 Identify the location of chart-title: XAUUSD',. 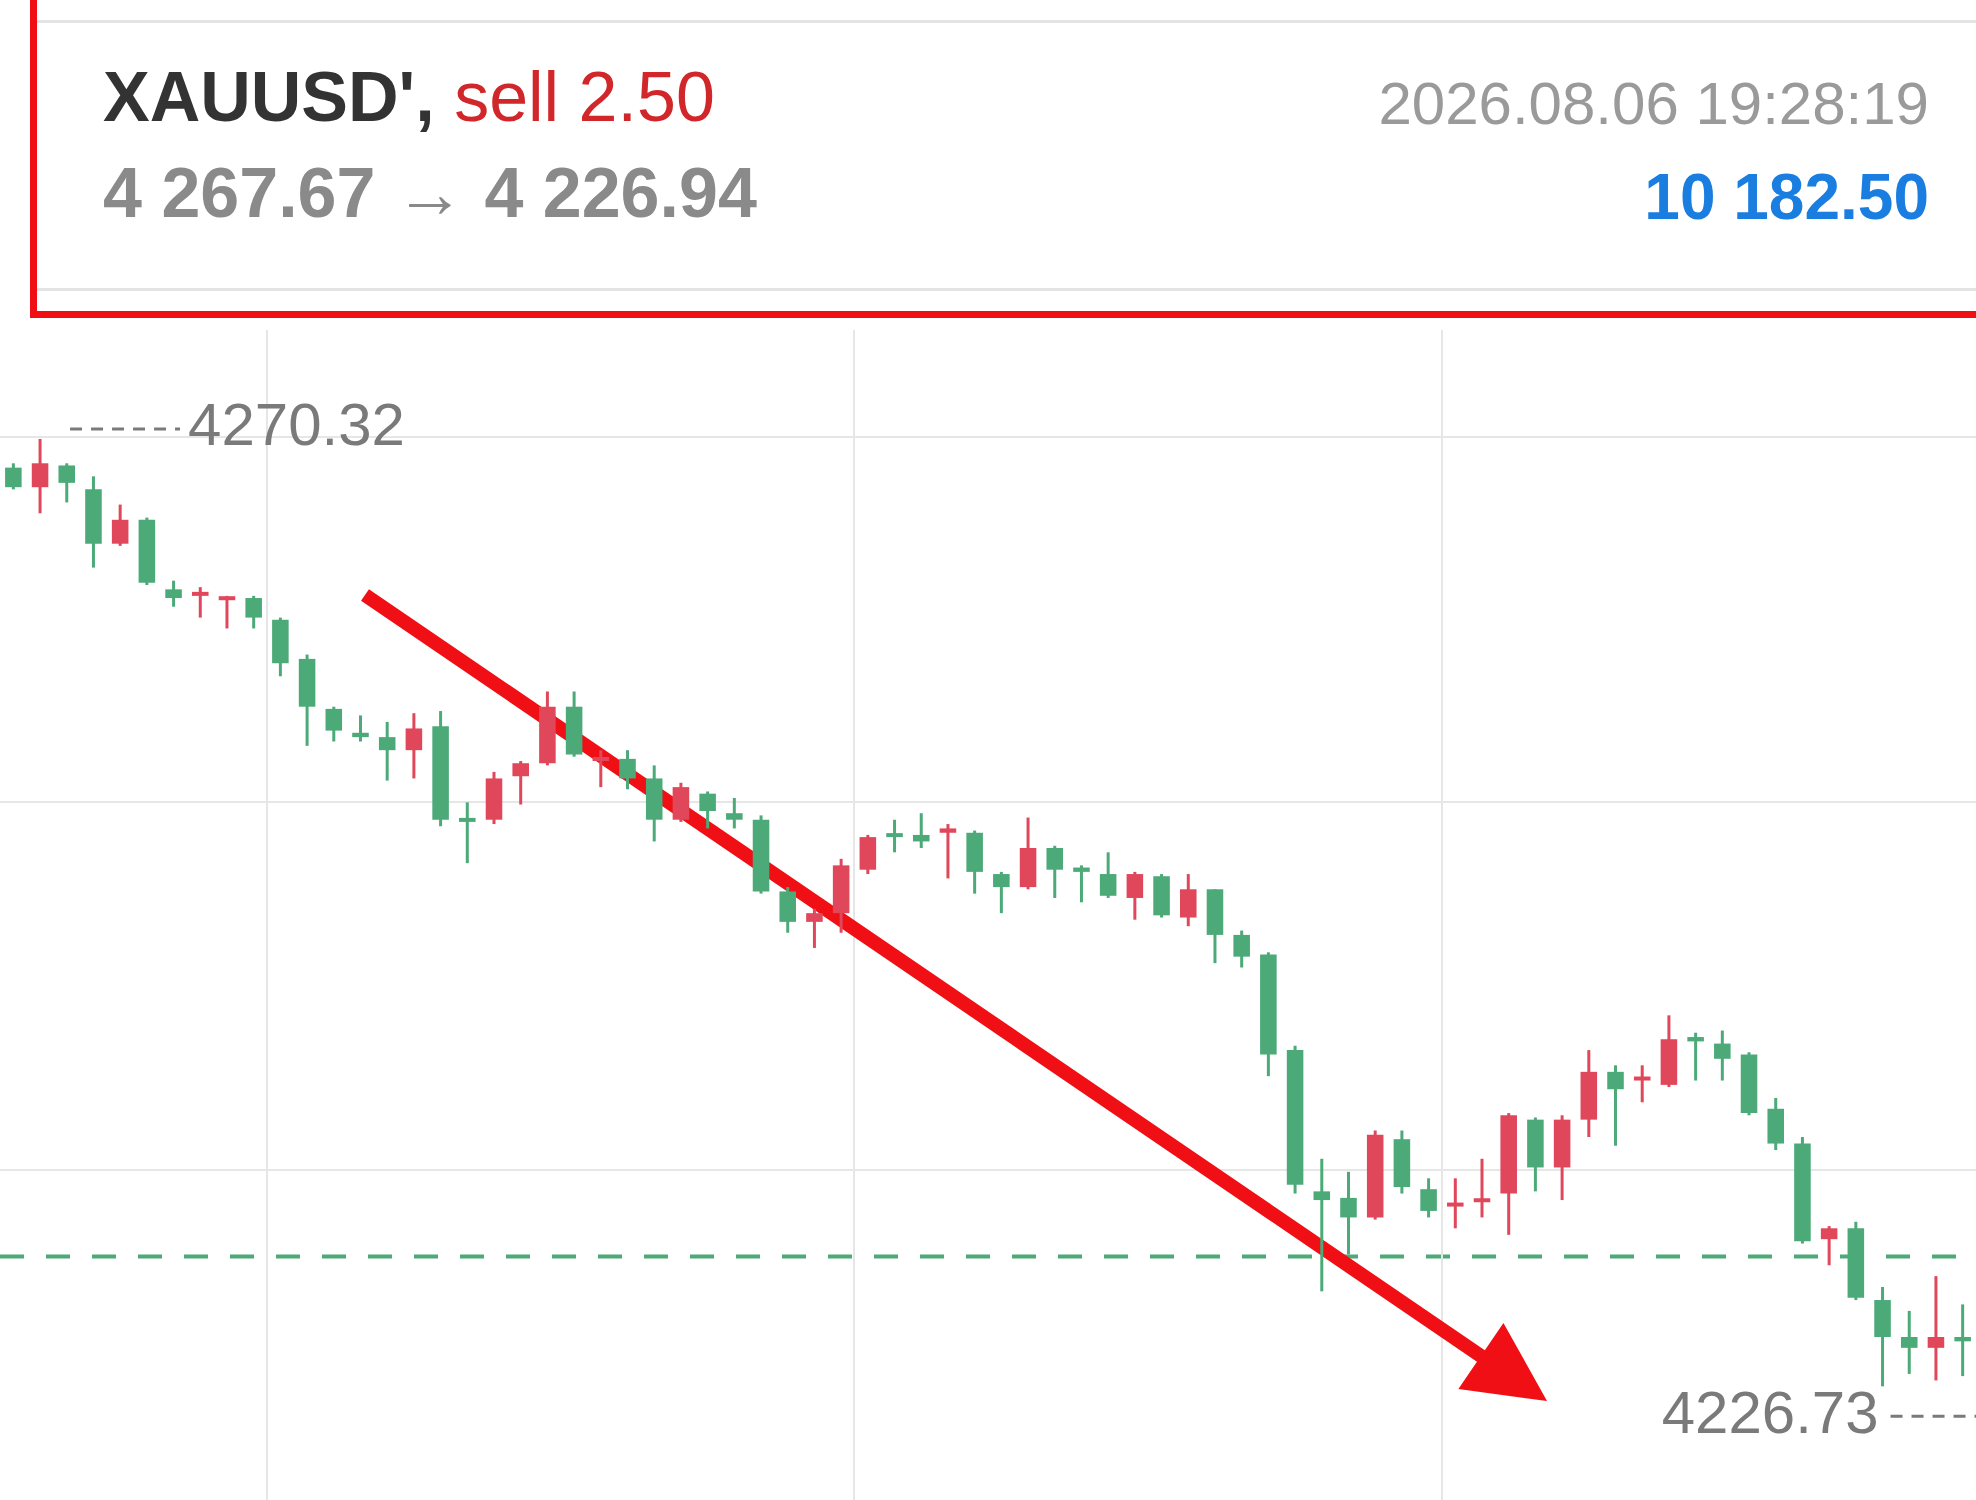
(269, 97).